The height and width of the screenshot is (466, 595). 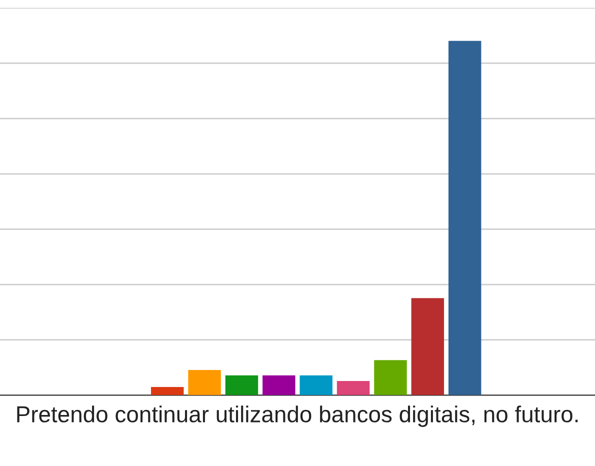 What do you see at coordinates (297, 416) in the screenshot?
I see `x-axis-title: Pretendo continuar utilizando bancos digitais, no futuro.` at bounding box center [297, 416].